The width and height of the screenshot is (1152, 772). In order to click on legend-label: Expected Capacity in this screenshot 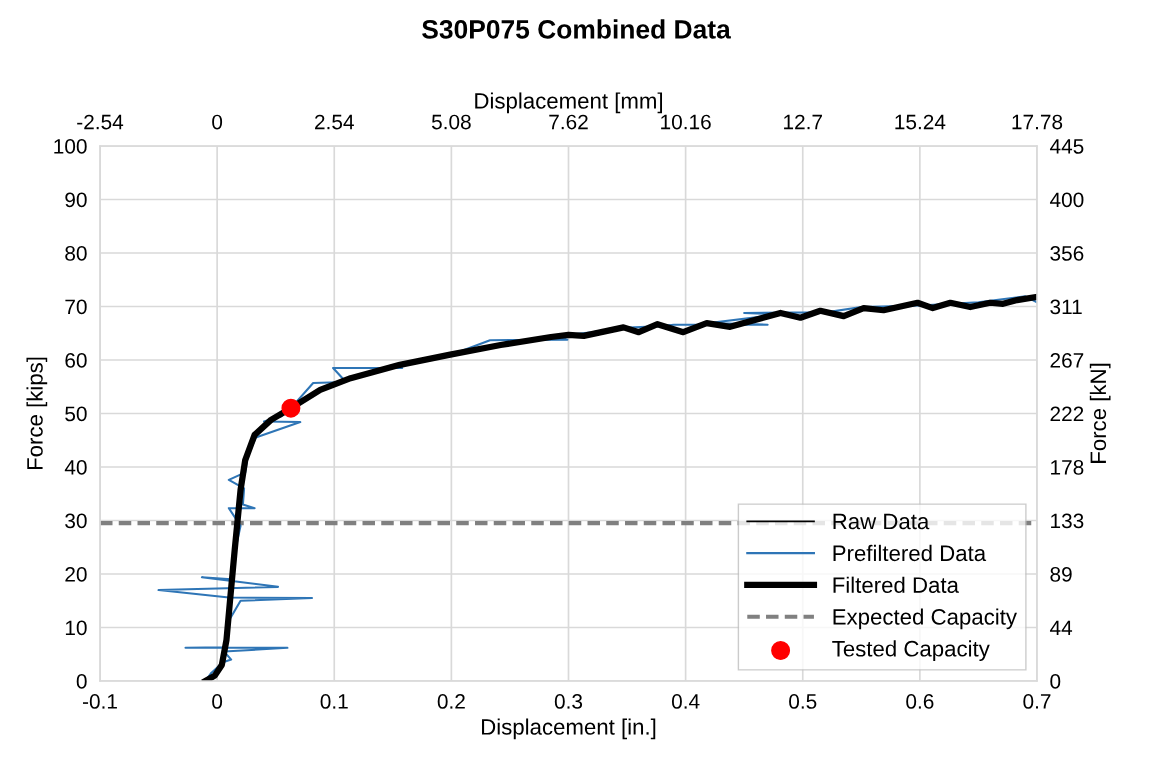, I will do `click(925, 619)`.